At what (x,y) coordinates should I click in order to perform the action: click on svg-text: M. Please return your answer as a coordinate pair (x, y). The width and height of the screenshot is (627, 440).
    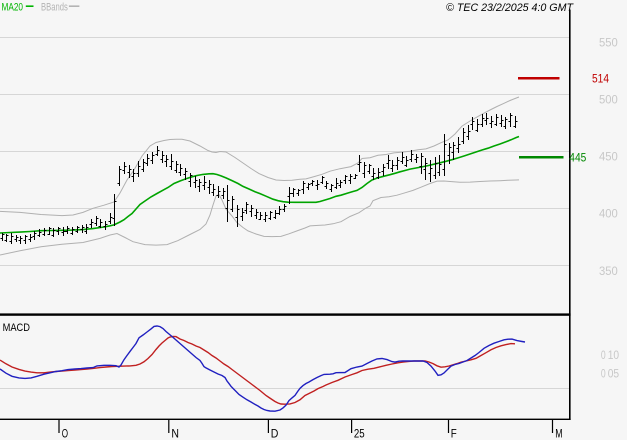
    Looking at the image, I should click on (558, 433).